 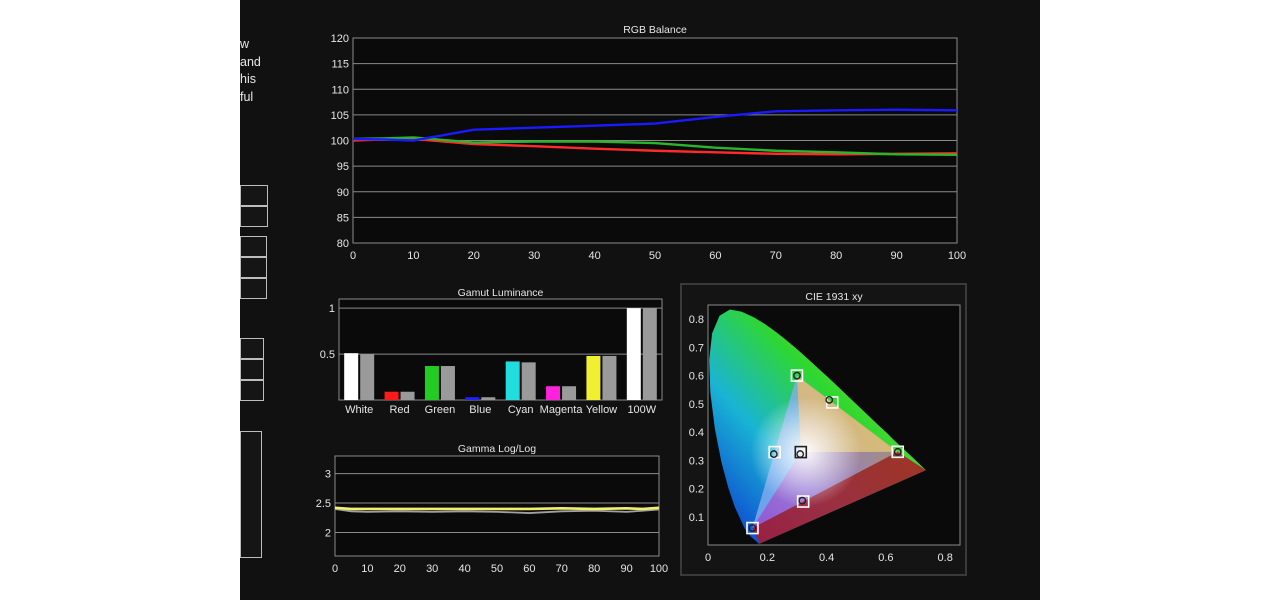 I want to click on target-marker-magenta, so click(x=803, y=501).